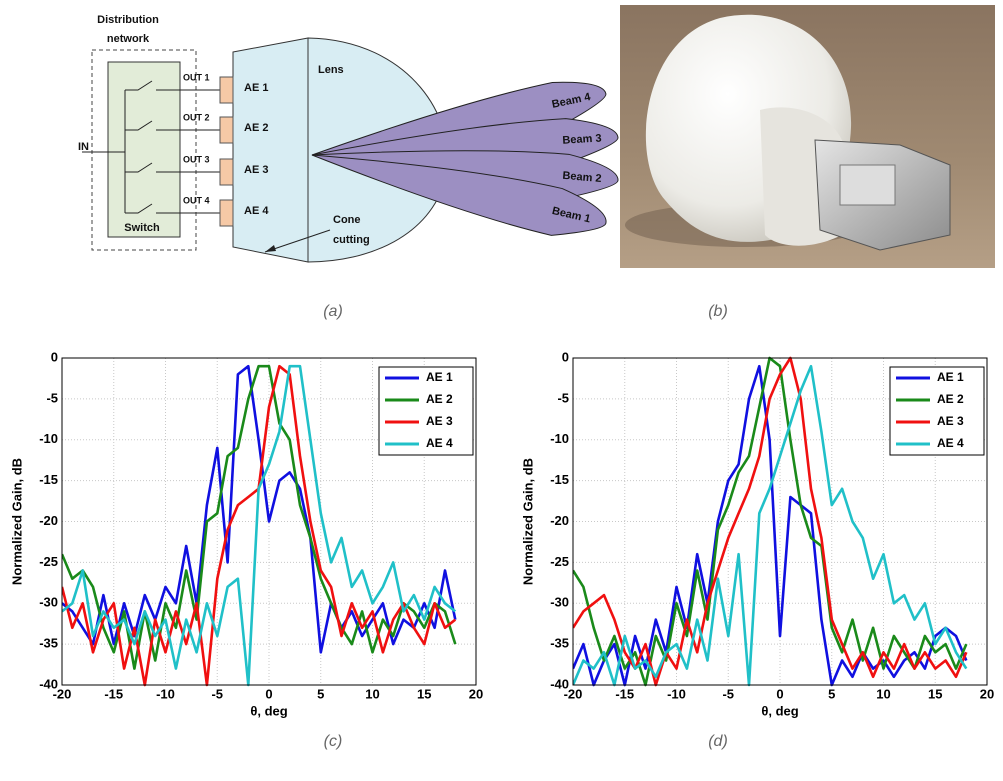 The image size is (1003, 781). I want to click on cone-label: Cone, so click(347, 220).